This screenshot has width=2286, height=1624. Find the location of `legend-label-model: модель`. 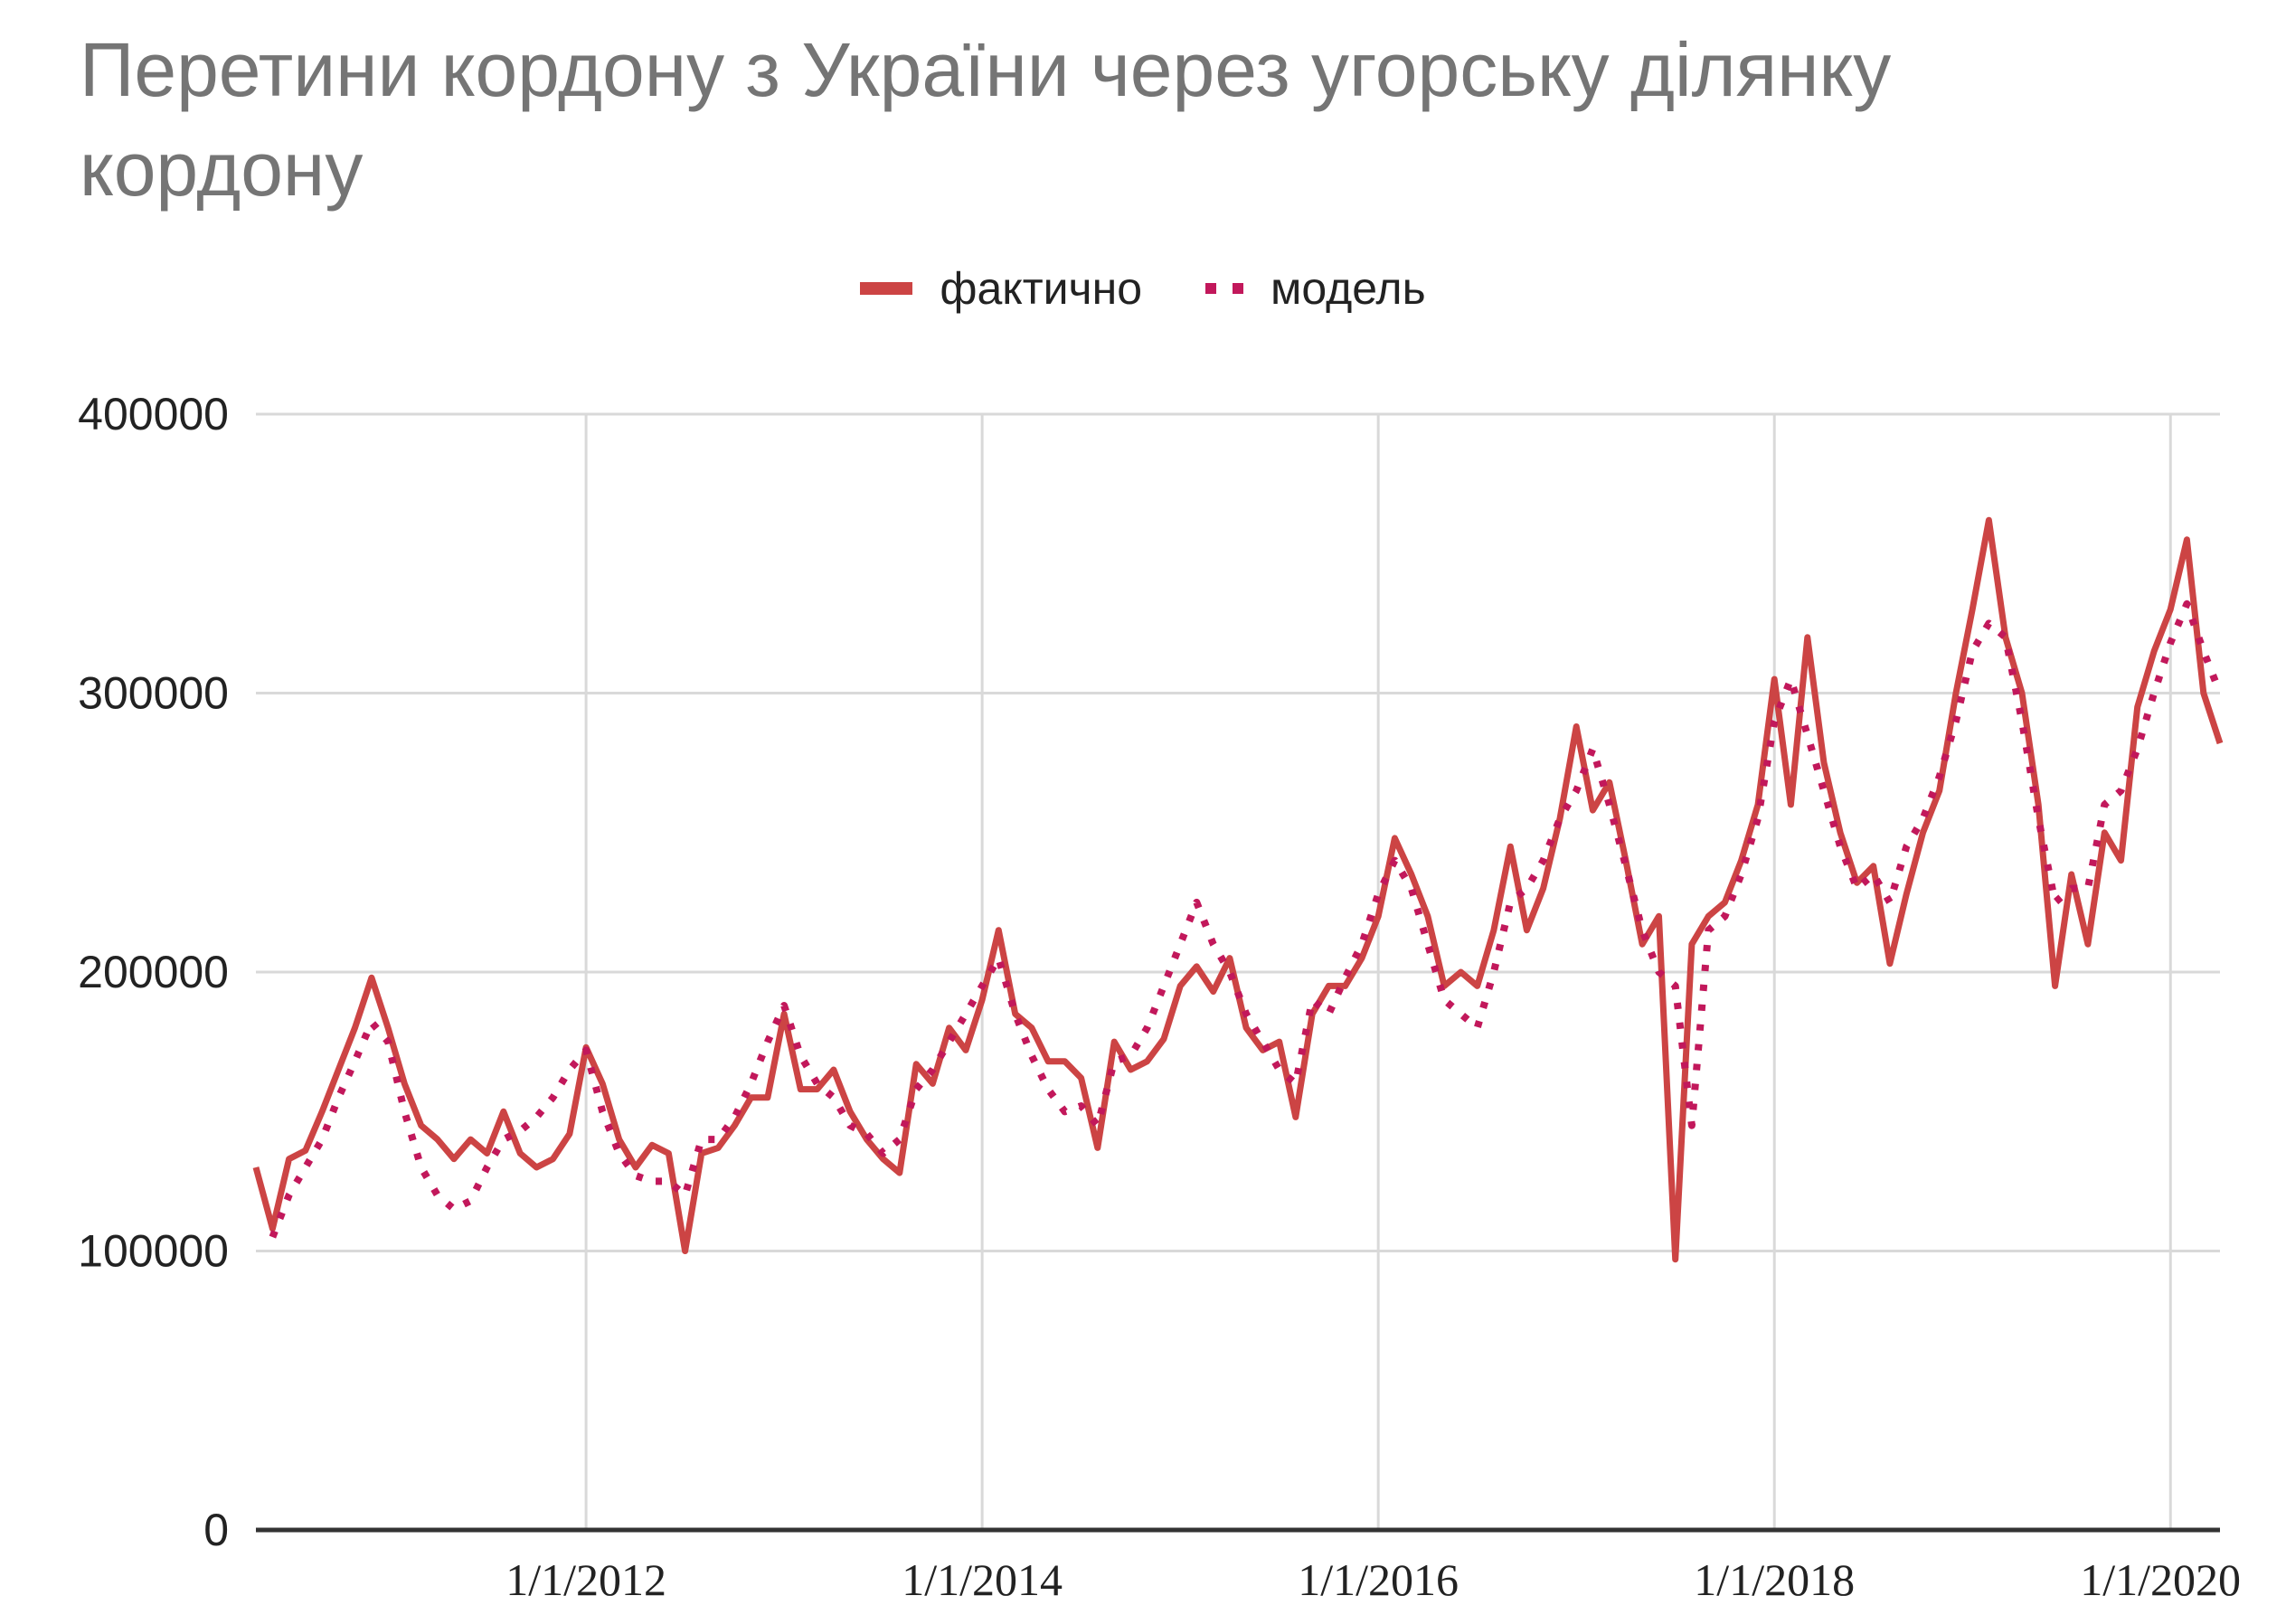

legend-label-model: модель is located at coordinates (1348, 289).